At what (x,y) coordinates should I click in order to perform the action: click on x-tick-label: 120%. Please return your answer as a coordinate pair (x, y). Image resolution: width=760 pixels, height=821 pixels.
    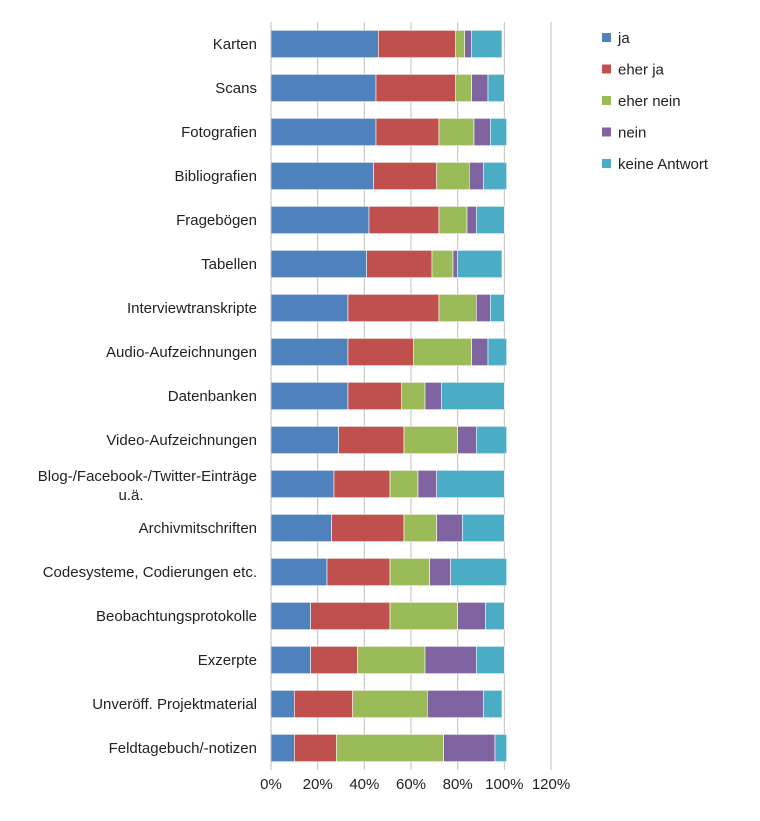
    Looking at the image, I should click on (551, 784).